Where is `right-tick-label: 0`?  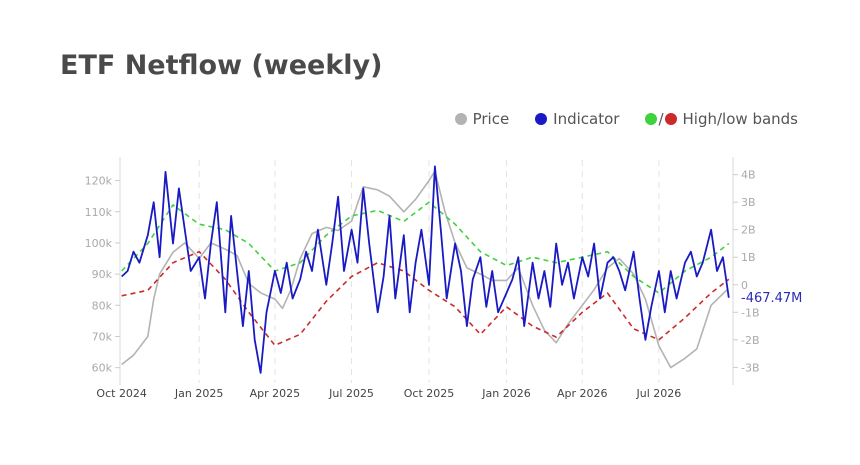 right-tick-label: 0 is located at coordinates (744, 285).